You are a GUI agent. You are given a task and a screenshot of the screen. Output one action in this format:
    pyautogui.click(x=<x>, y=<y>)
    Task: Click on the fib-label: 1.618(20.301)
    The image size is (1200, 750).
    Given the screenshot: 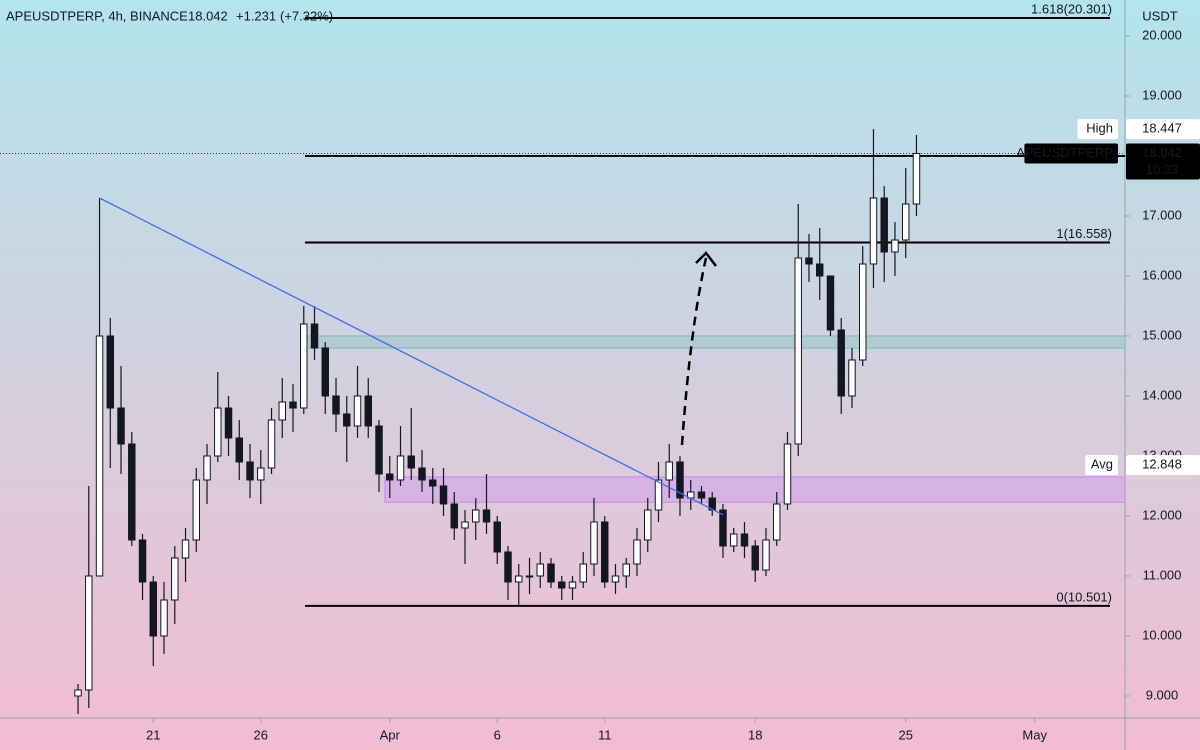 What is the action you would take?
    pyautogui.click(x=1071, y=8)
    